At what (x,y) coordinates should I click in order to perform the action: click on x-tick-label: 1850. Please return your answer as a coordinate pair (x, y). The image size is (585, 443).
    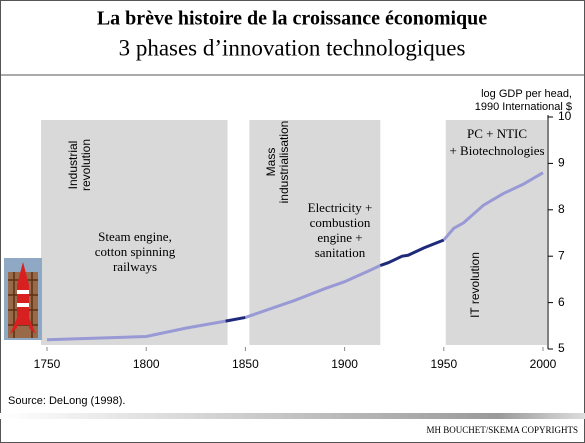
    Looking at the image, I should click on (245, 364).